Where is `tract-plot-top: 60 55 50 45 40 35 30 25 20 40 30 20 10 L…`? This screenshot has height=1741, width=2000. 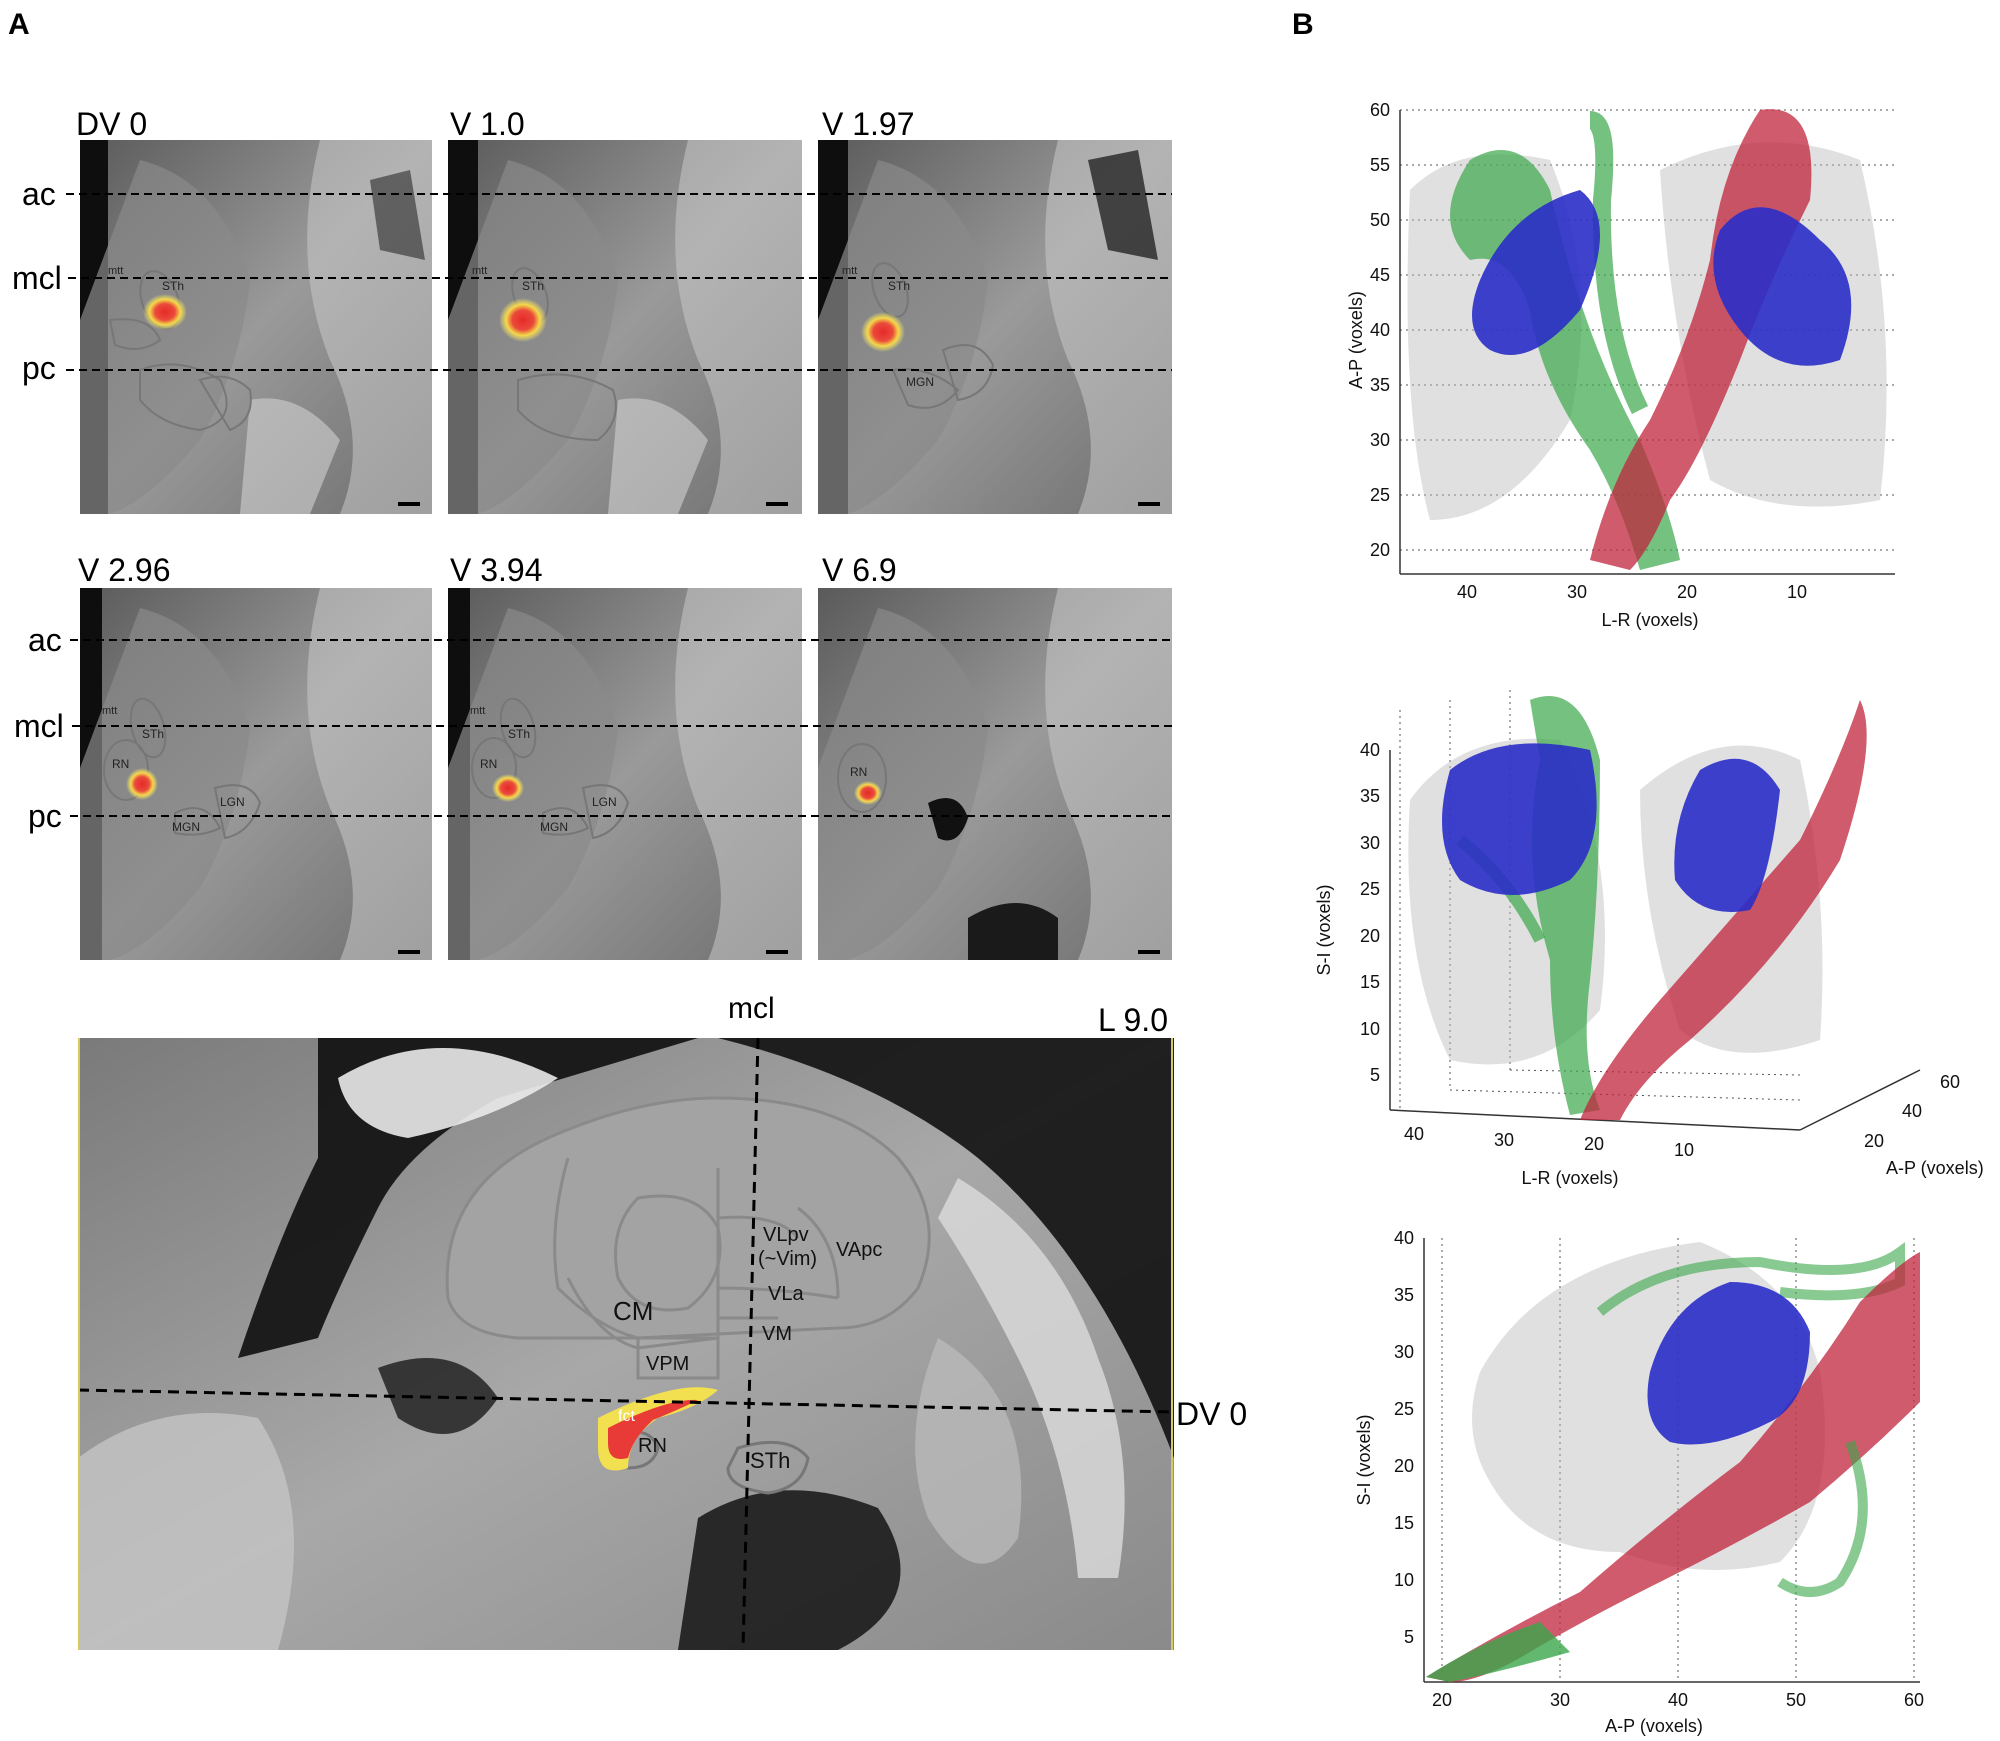
tract-plot-top: 60 55 50 45 40 35 30 25 20 40 30 20 10 L… is located at coordinates (1620, 365).